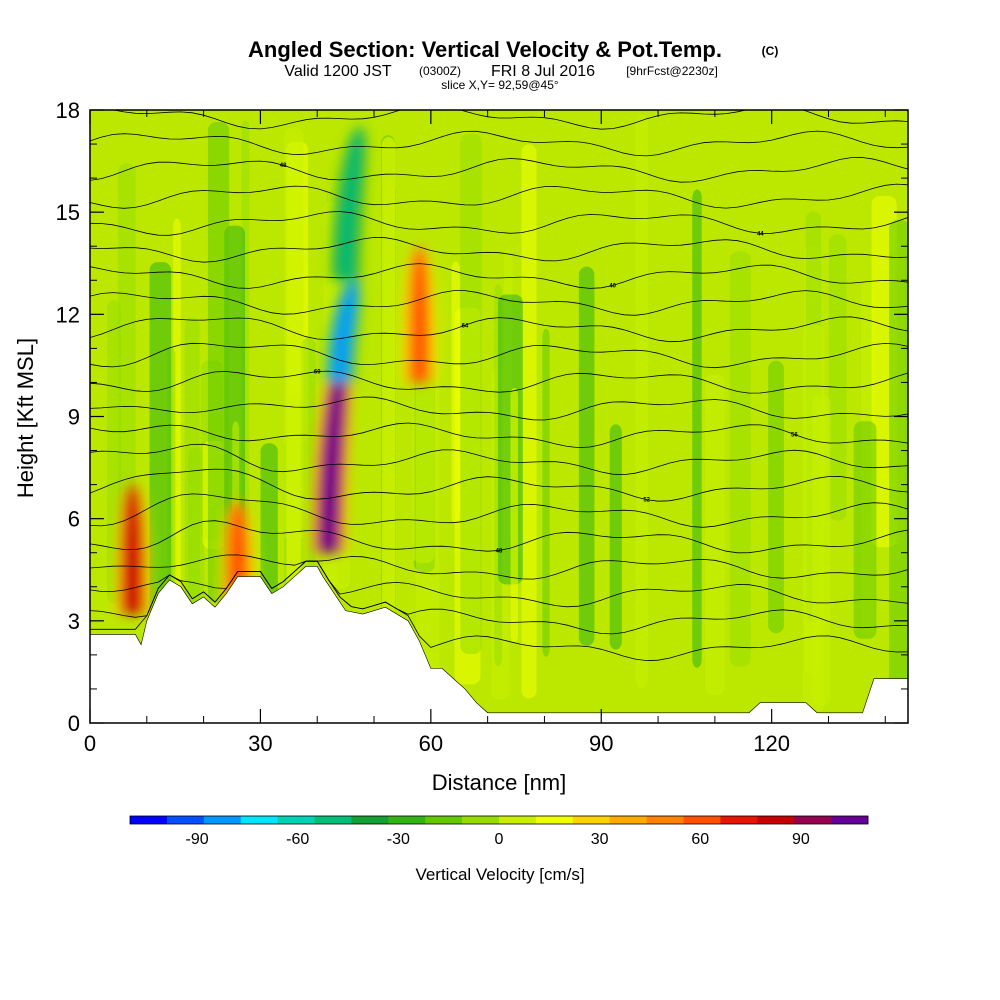 The height and width of the screenshot is (1000, 1000). I want to click on x-tick-label: 0, so click(90, 743).